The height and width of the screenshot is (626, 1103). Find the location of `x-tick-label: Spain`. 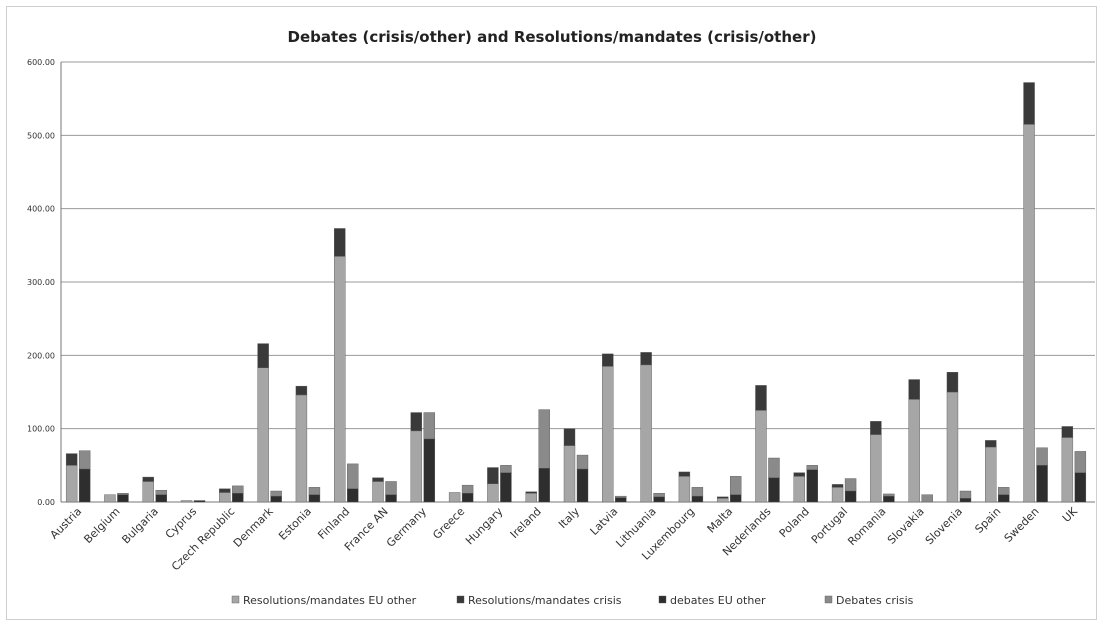

x-tick-label: Spain is located at coordinates (987, 520).